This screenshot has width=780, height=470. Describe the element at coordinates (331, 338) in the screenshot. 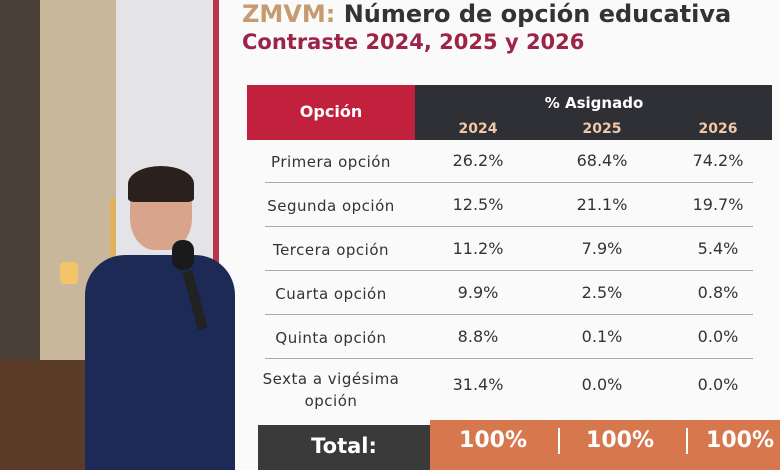

I see `row-label: Quinta opción` at that location.